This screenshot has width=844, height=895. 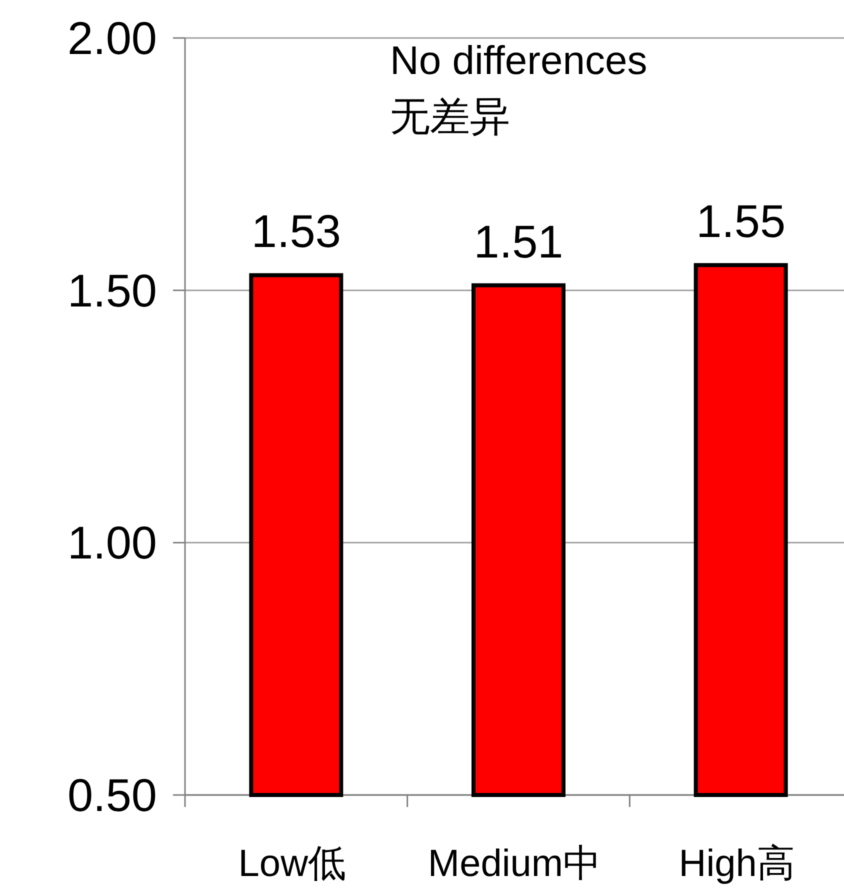 What do you see at coordinates (112, 795) in the screenshot?
I see `y-tick-label: 0.50` at bounding box center [112, 795].